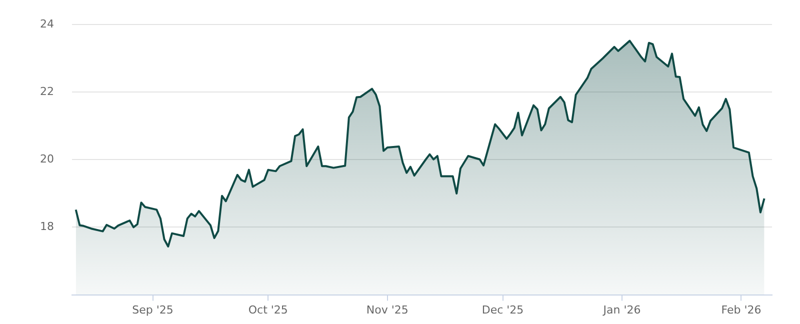 The height and width of the screenshot is (324, 800). What do you see at coordinates (47, 227) in the screenshot?
I see `y-tick-label: 18` at bounding box center [47, 227].